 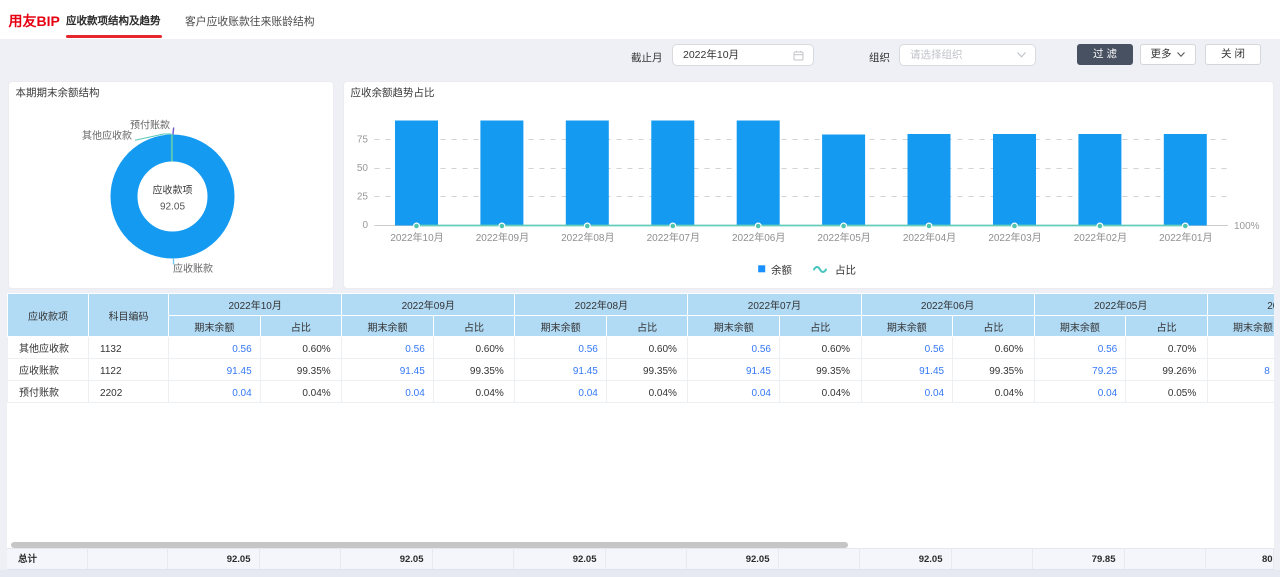 What do you see at coordinates (363, 196) in the screenshot?
I see `svg-text: 25` at bounding box center [363, 196].